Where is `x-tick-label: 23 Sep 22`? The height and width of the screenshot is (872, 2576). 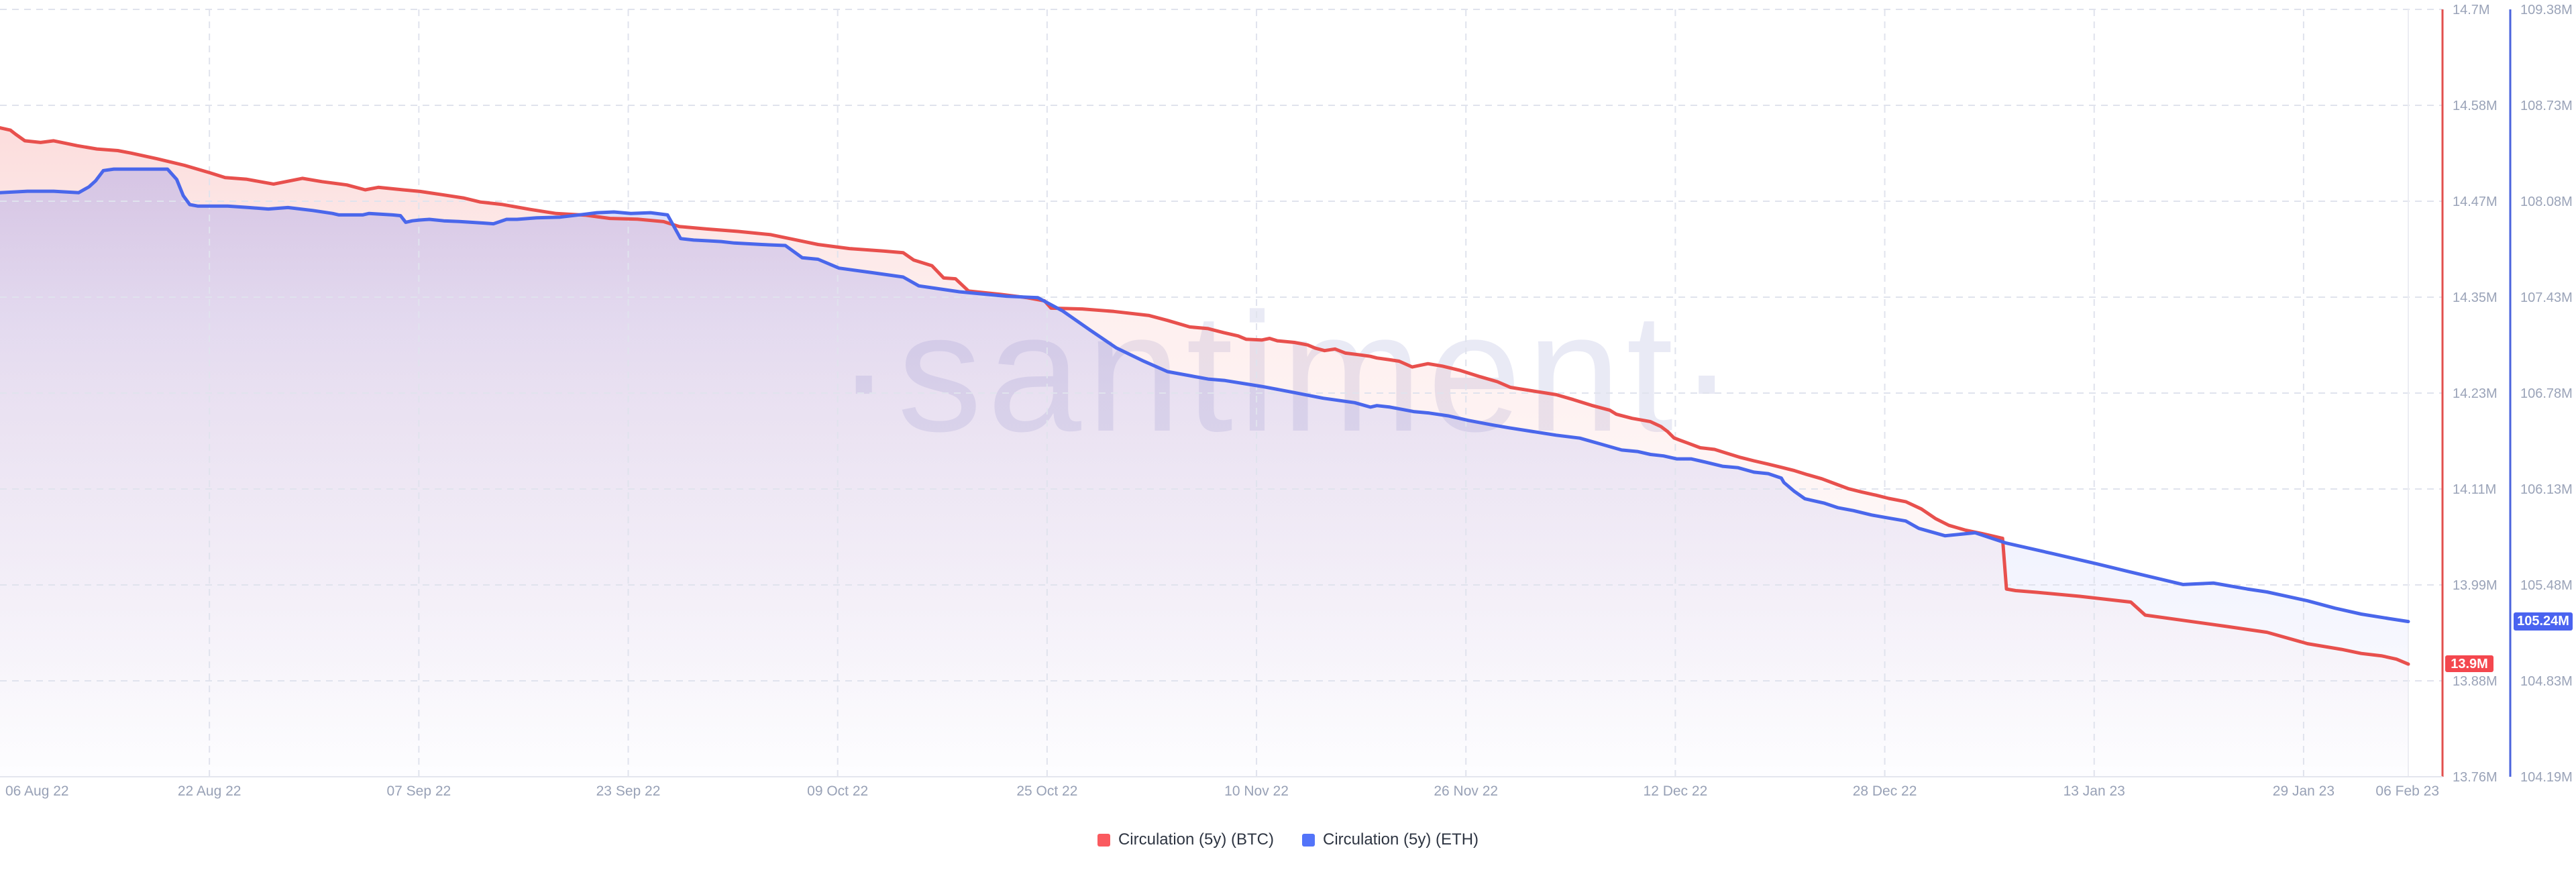
x-tick-label: 23 Sep 22 is located at coordinates (628, 791).